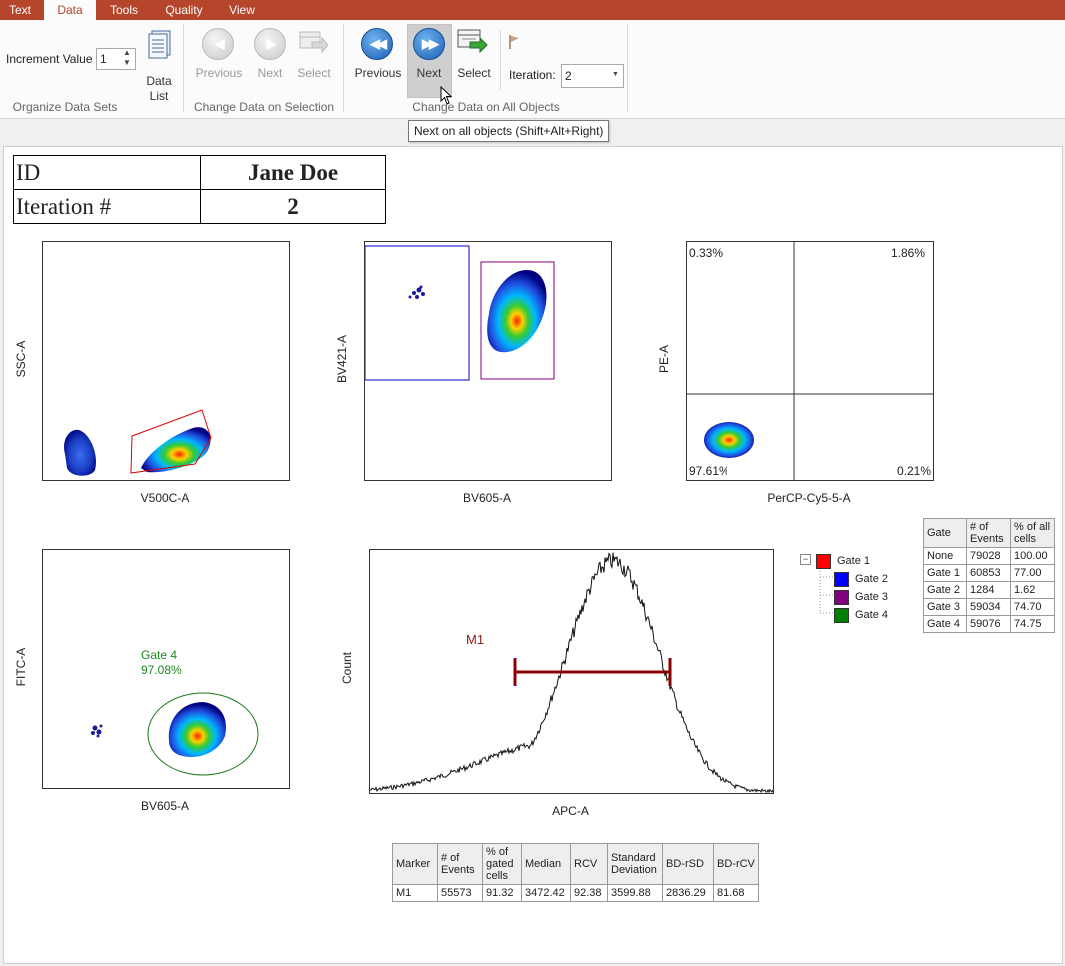 Image resolution: width=1065 pixels, height=966 pixels. I want to click on plot-pe-percp-quadrant: 0.33% 1.86% 97.61% 0.21%, so click(810, 361).